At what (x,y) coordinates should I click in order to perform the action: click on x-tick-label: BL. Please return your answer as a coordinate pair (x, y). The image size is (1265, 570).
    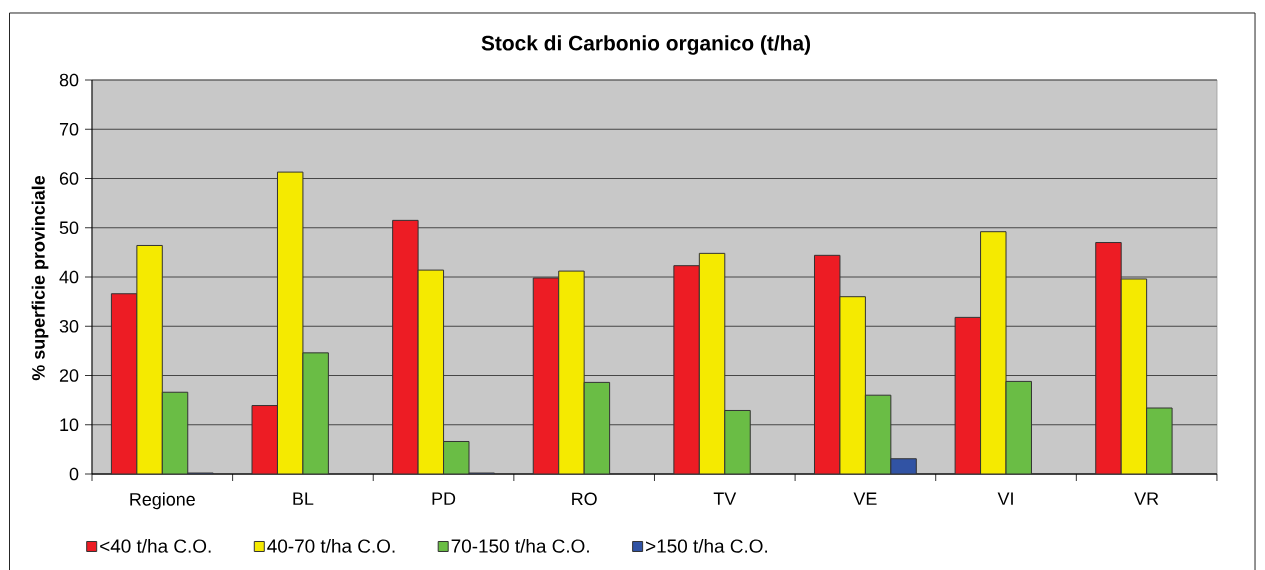
    Looking at the image, I should click on (303, 498).